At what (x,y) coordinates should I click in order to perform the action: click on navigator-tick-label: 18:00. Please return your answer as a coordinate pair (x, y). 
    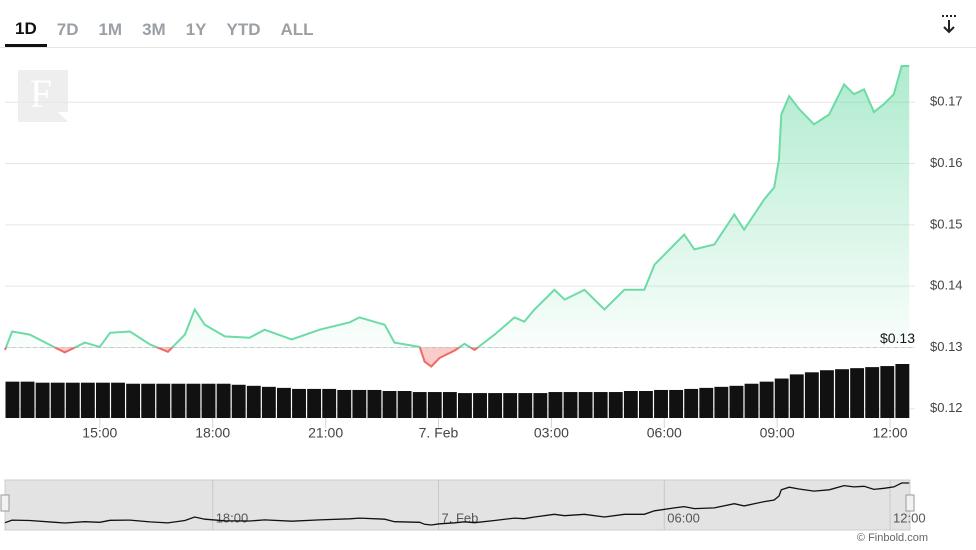
    Looking at the image, I should click on (232, 517).